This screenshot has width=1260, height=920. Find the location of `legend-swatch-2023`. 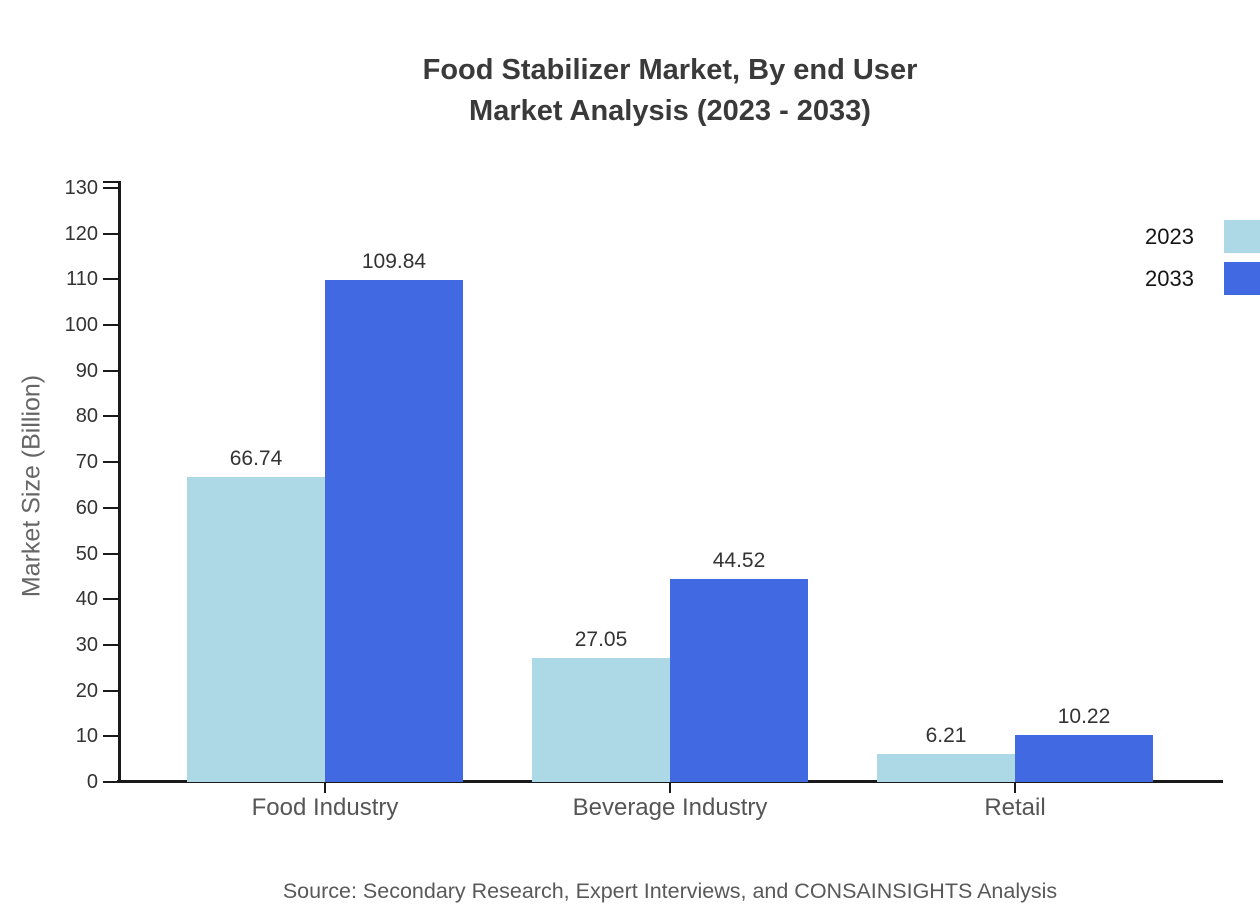

legend-swatch-2023 is located at coordinates (1242, 236).